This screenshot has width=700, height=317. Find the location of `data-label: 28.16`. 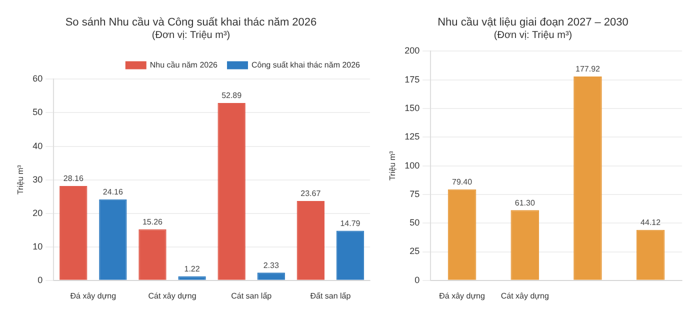

data-label: 28.16 is located at coordinates (73, 179).